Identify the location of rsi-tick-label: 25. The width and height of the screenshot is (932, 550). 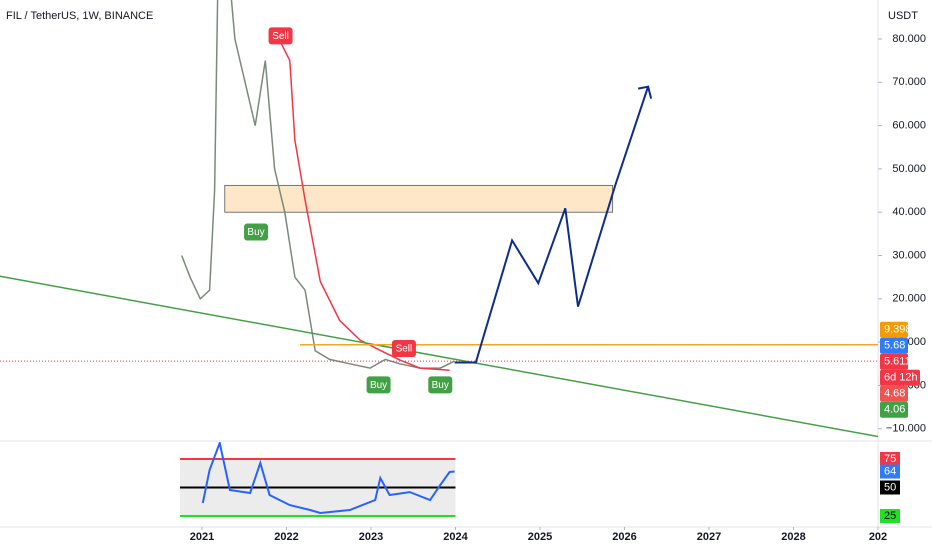
(890, 516).